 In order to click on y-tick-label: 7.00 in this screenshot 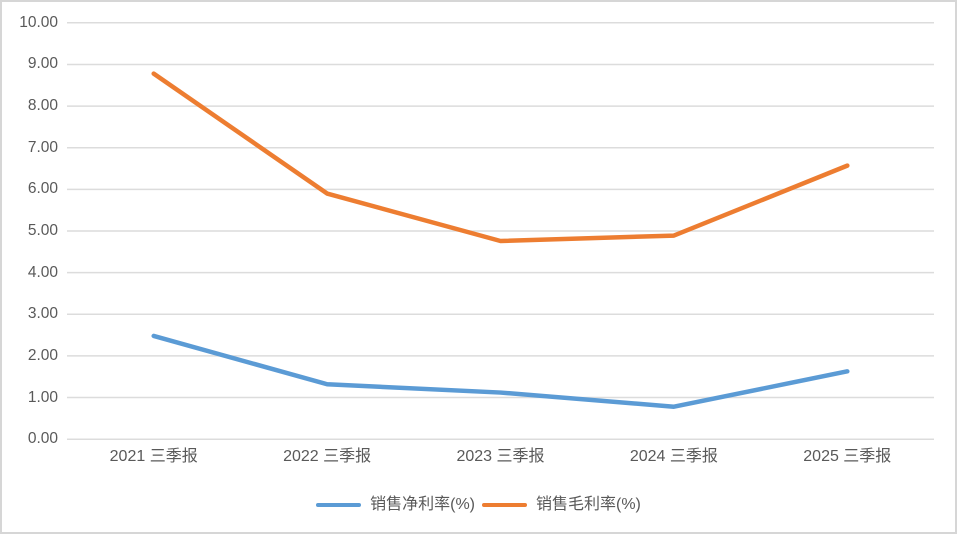, I will do `click(42, 147)`.